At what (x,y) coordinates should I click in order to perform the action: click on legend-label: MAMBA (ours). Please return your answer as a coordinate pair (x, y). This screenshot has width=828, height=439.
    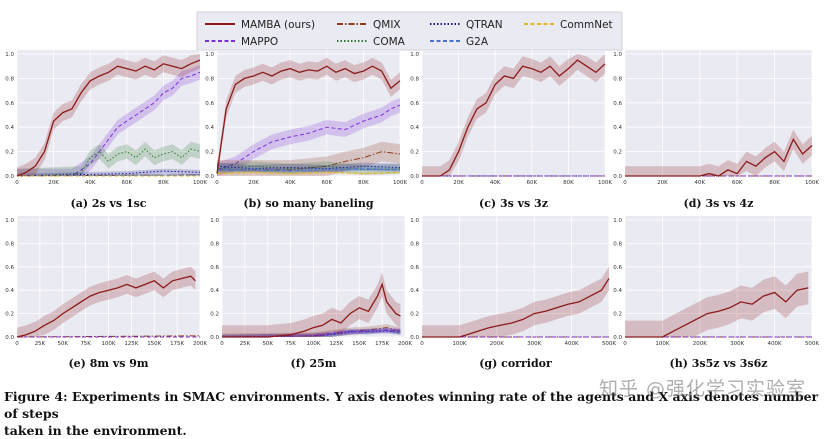
    Looking at the image, I should click on (278, 25).